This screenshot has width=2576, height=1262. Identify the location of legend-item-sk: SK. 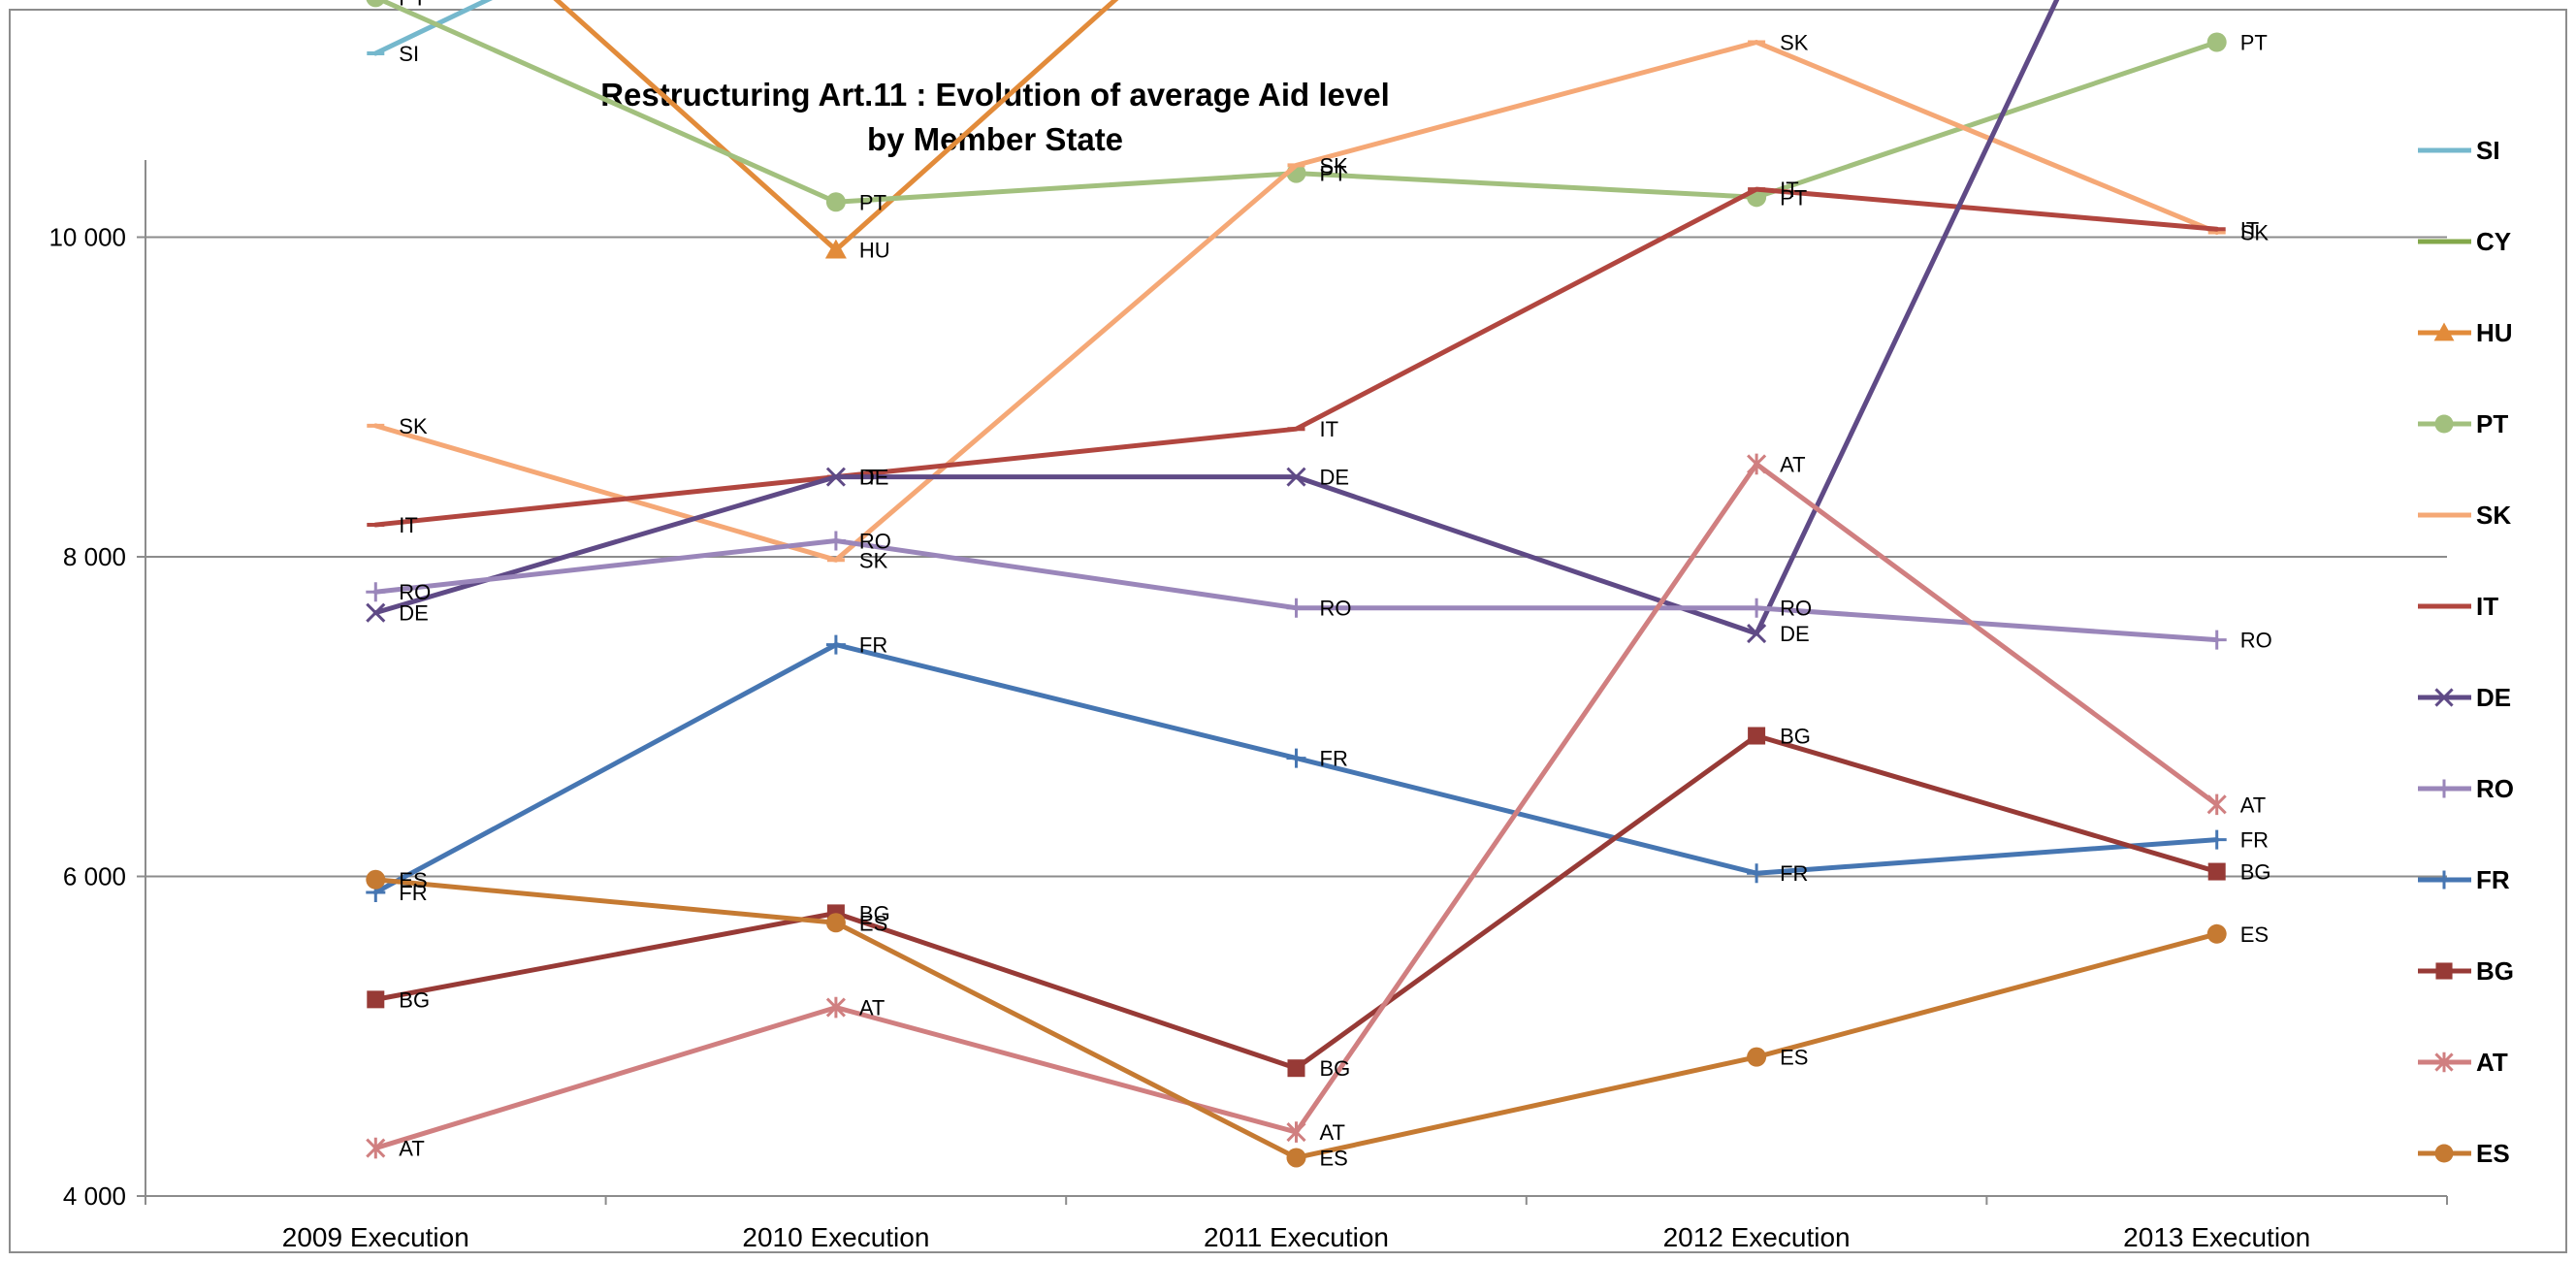
(2464, 515).